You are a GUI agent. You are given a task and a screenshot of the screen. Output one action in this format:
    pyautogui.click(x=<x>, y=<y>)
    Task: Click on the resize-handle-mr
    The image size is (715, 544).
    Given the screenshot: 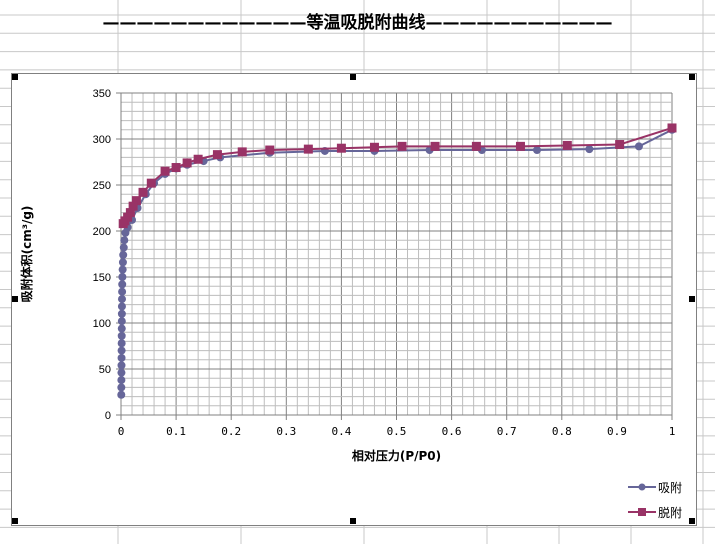 What is the action you would take?
    pyautogui.click(x=692, y=299)
    